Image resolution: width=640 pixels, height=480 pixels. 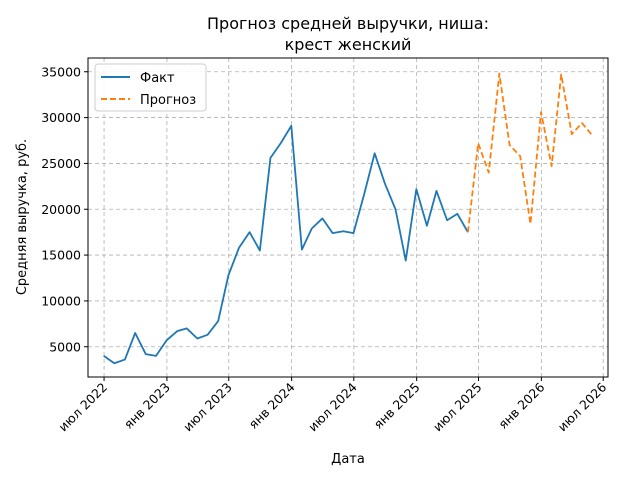 What do you see at coordinates (582, 406) in the screenshot?
I see `x-tick-label: июл 2026` at bounding box center [582, 406].